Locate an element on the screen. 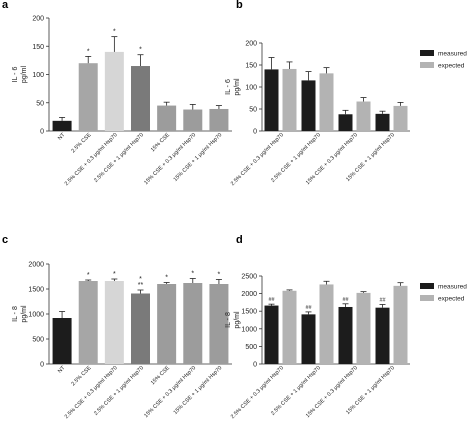 This screenshot has height=448, width=474. panel-letter-d: d is located at coordinates (239, 240).